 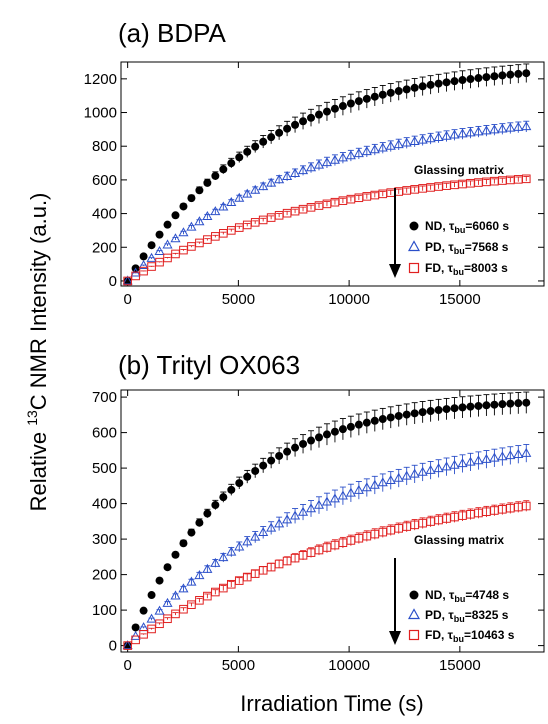 I want to click on series-fd, so click(x=327, y=230).